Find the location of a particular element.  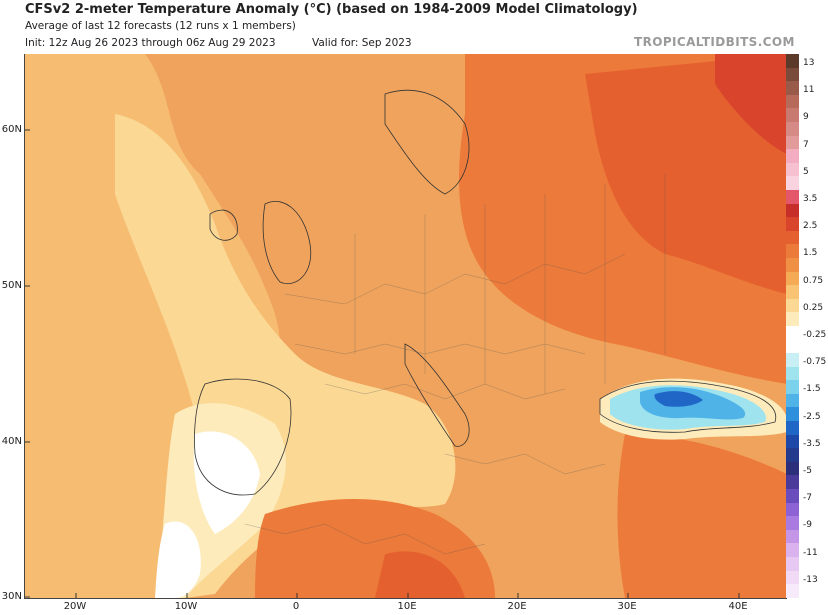

lat-label-50n: 50N is located at coordinates (11, 285).